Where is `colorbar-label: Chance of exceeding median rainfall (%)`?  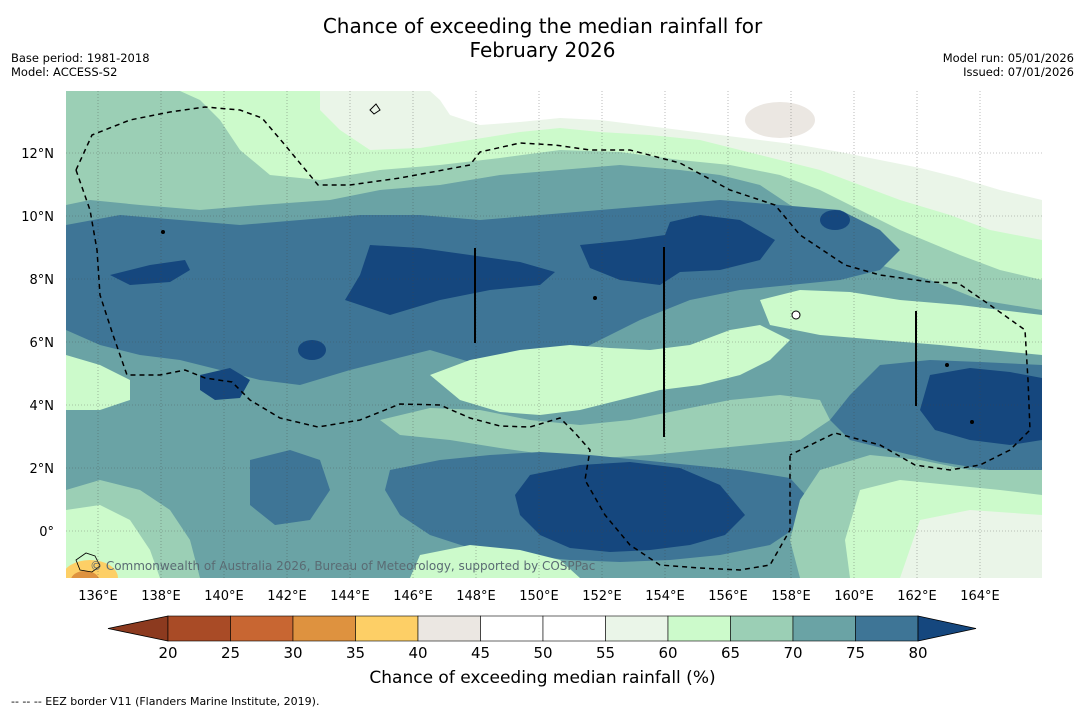
colorbar-label: Chance of exceeding median rainfall (%) is located at coordinates (542, 678).